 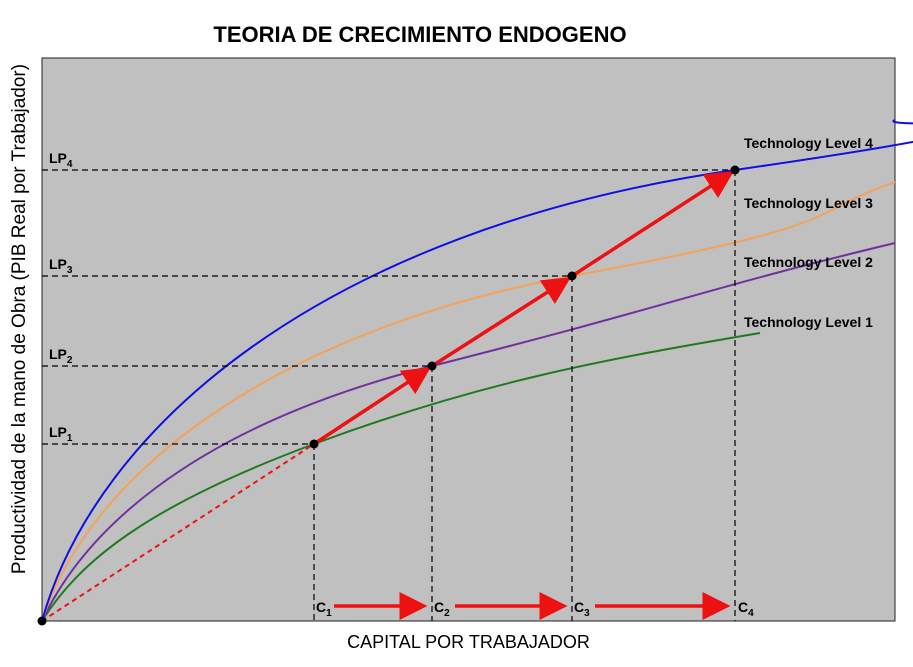 I want to click on diagram-title: TEORIA DE CRECIMIENTO ENDOGENO, so click(x=420, y=34).